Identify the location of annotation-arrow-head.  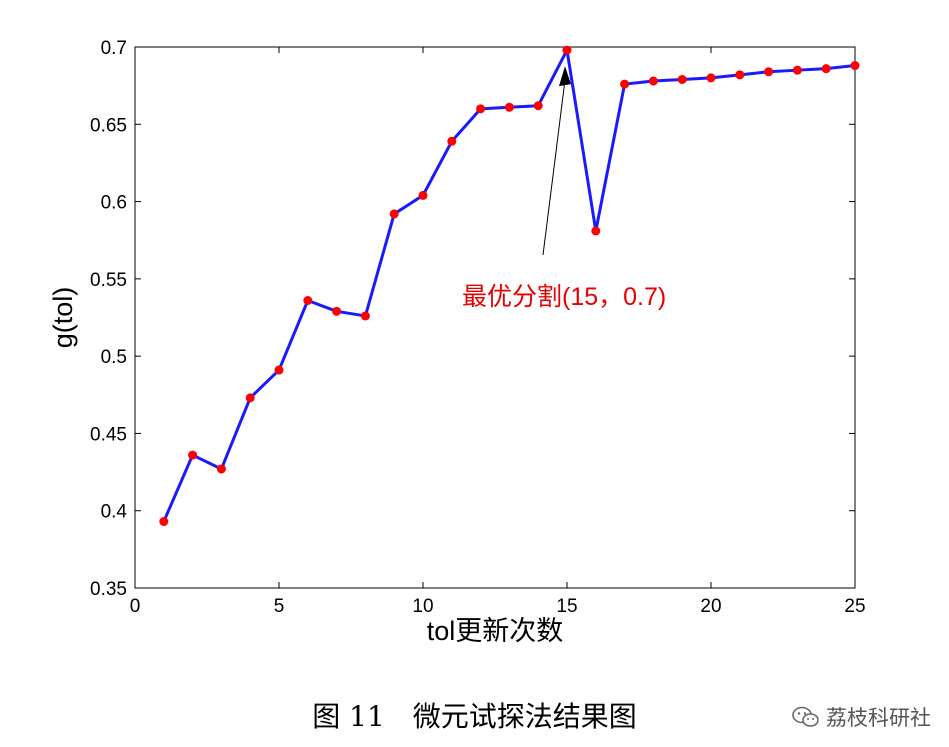
(565, 76).